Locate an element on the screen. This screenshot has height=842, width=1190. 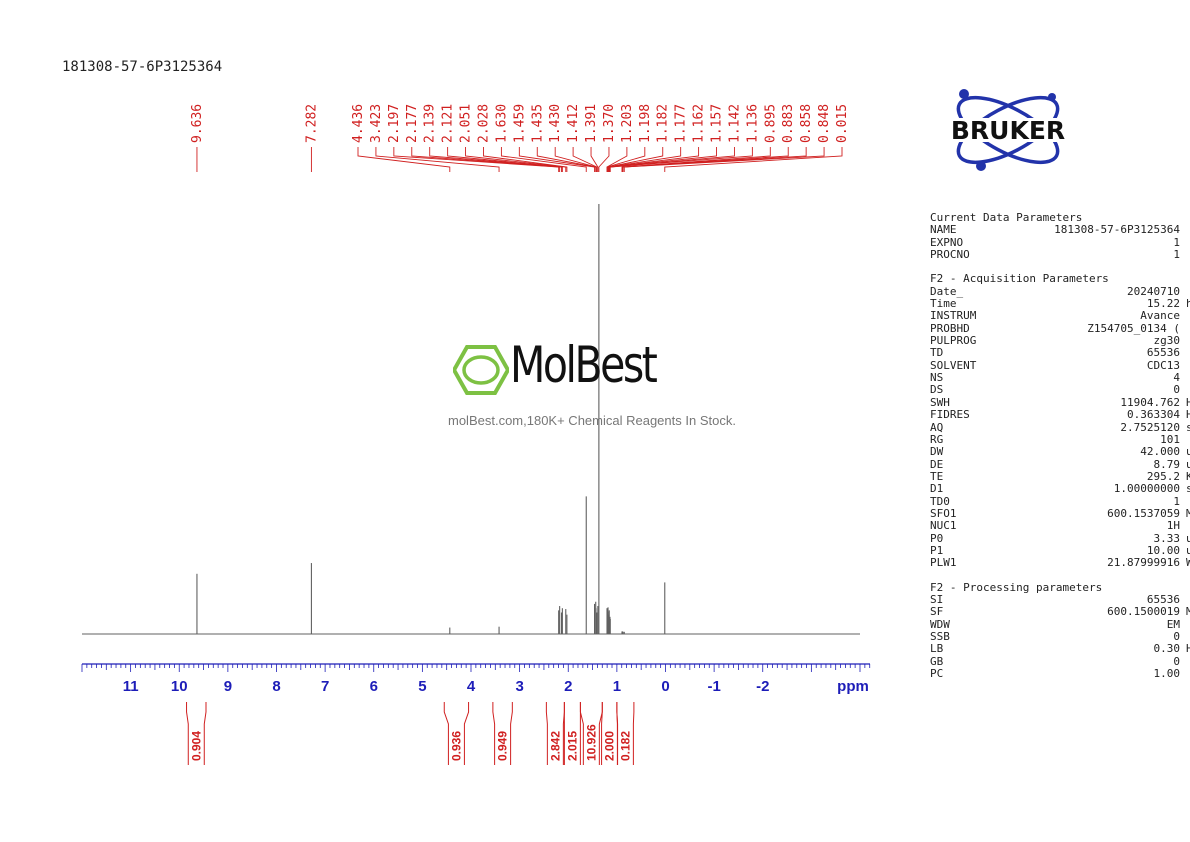
param-value: Avance is located at coordinates (1160, 316).